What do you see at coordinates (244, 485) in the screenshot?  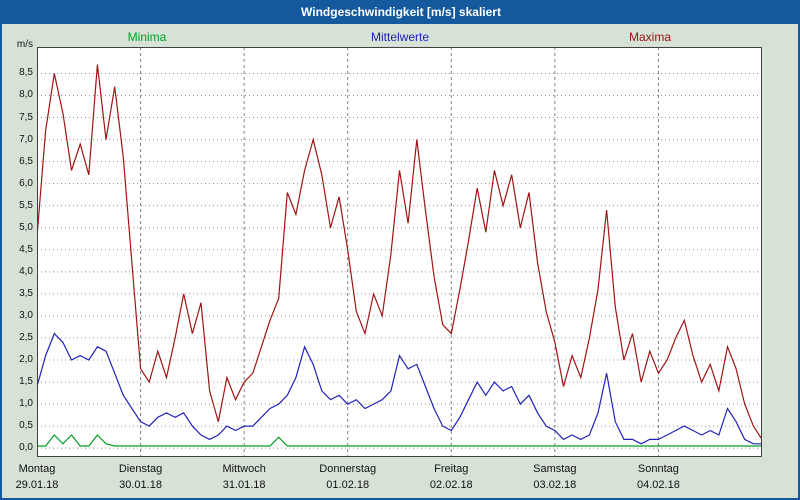 I see `x-axis-day-date: 31.01.18` at bounding box center [244, 485].